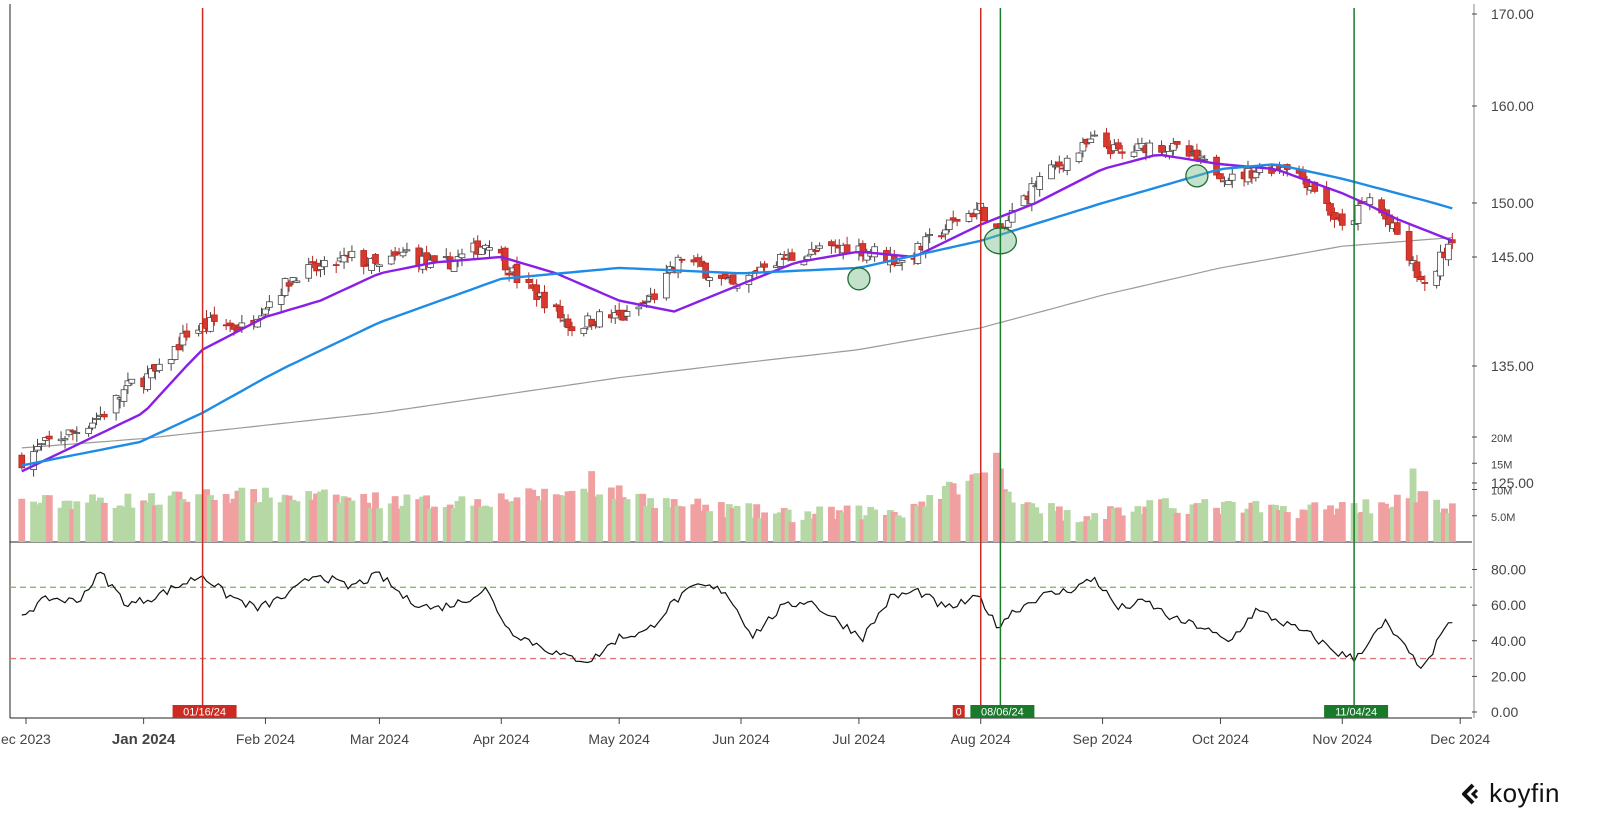  I want to click on x-tick-label: ec 2023, so click(26, 739).